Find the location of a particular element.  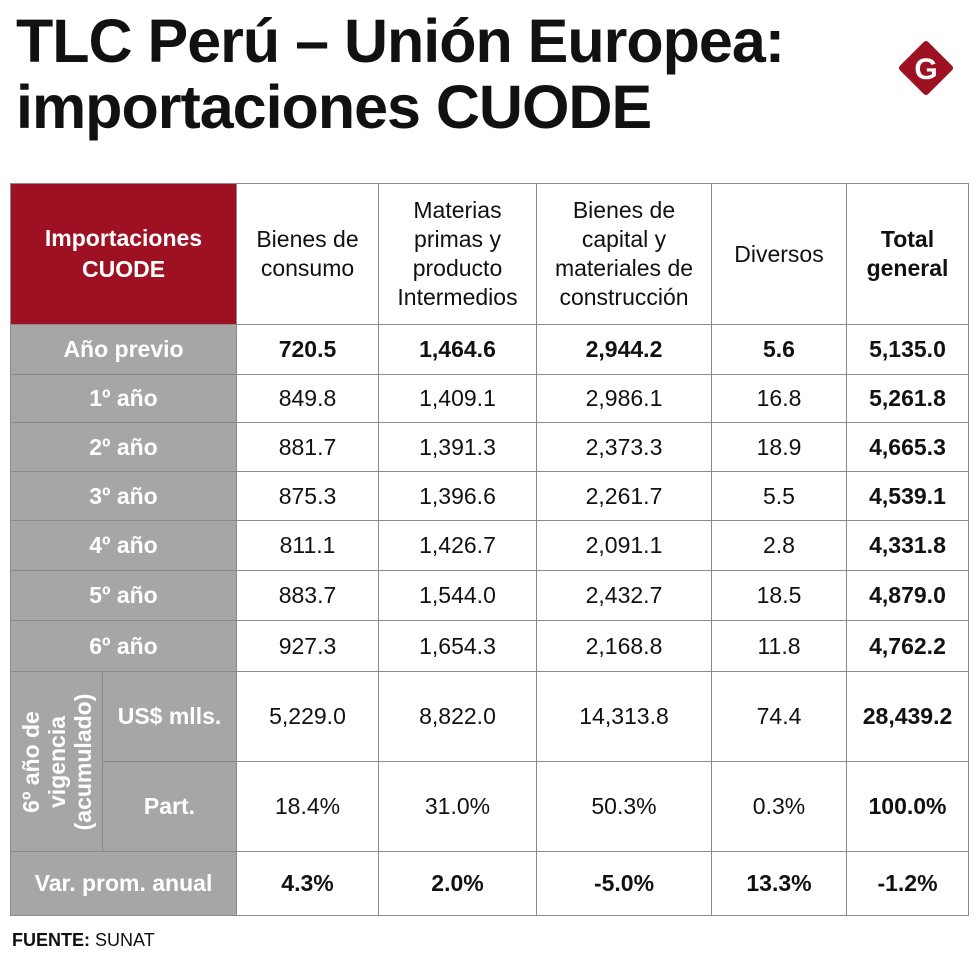

row-label: 5º año is located at coordinates (123, 595).